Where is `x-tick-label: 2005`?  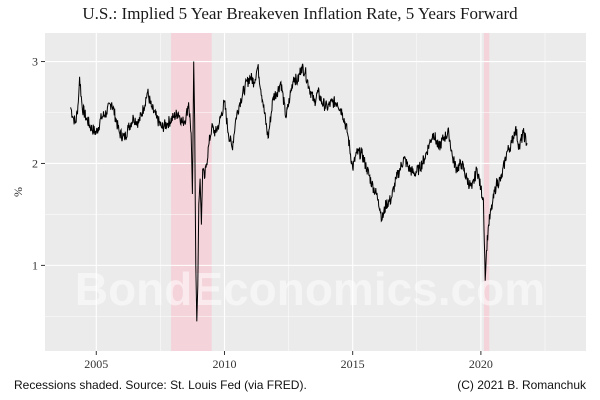 x-tick-label: 2005 is located at coordinates (96, 364).